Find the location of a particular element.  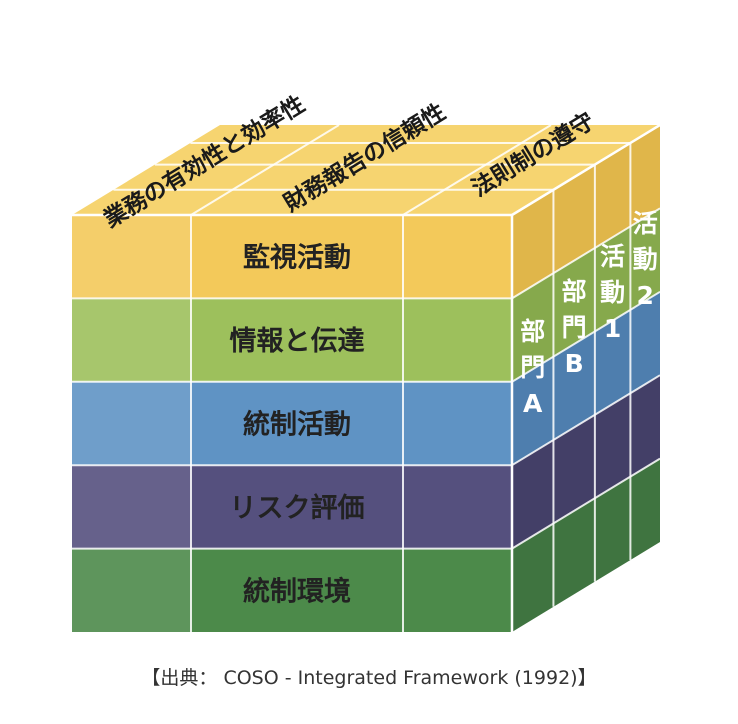

component-label: リスク評価 is located at coordinates (297, 508).